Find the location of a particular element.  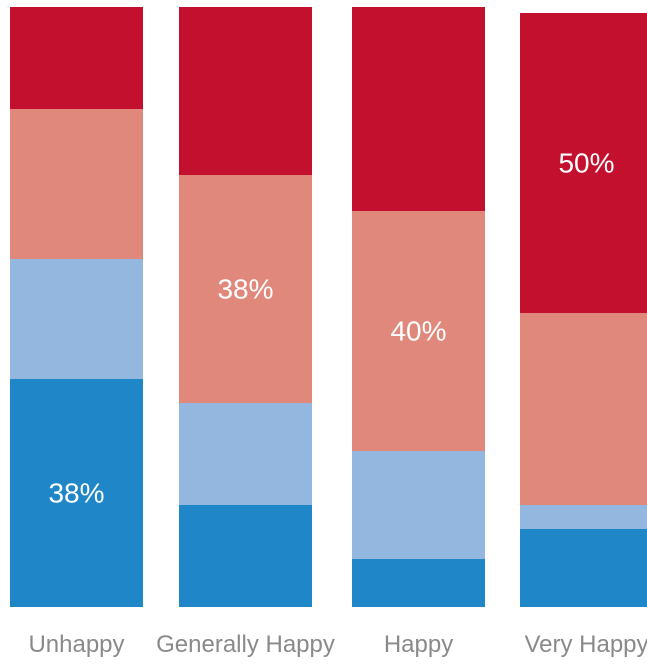

data-label-unhappy: 38% is located at coordinates (76, 493).